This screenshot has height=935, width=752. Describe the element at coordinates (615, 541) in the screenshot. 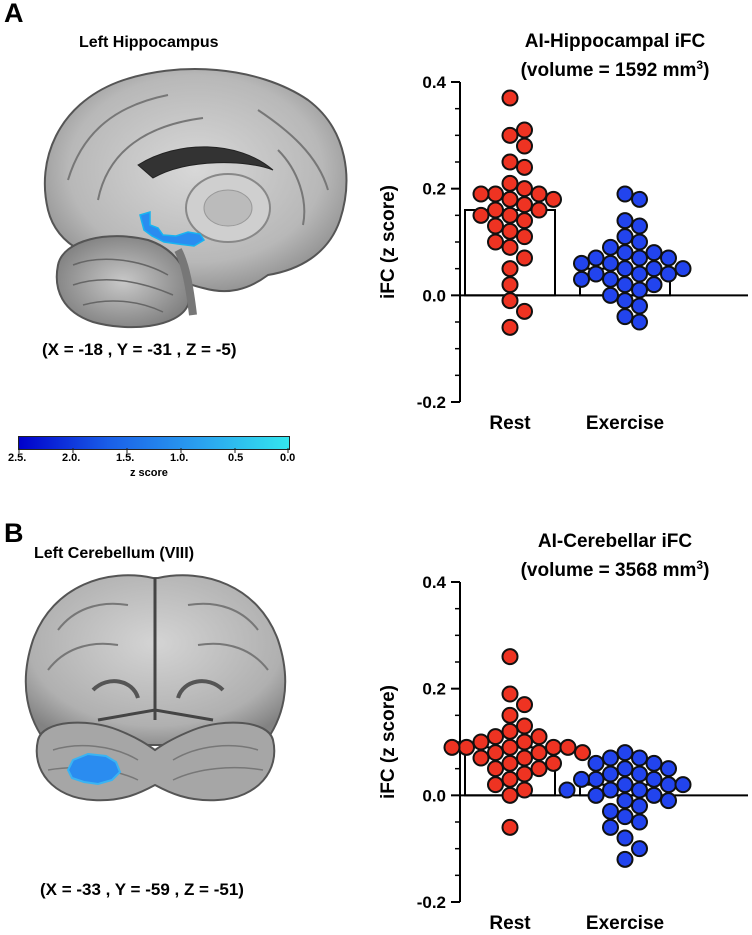

I see `chart-title: AI-Cerebellar iFC` at that location.